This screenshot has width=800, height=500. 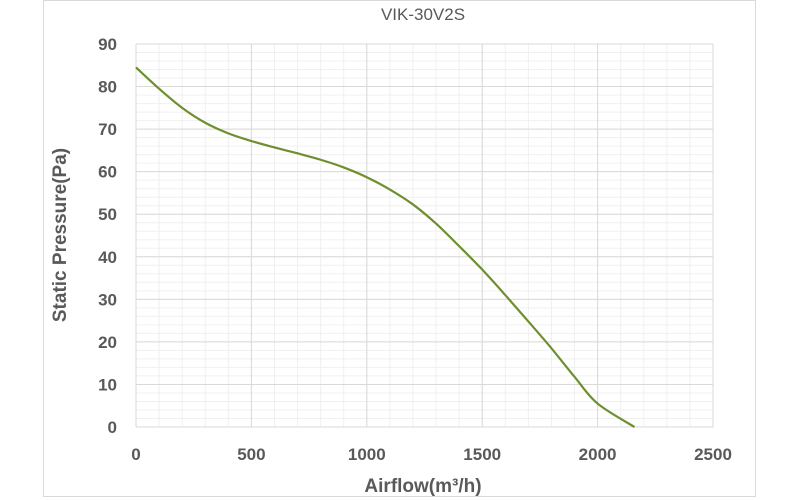 What do you see at coordinates (107, 214) in the screenshot?
I see `y-tick-label: 50` at bounding box center [107, 214].